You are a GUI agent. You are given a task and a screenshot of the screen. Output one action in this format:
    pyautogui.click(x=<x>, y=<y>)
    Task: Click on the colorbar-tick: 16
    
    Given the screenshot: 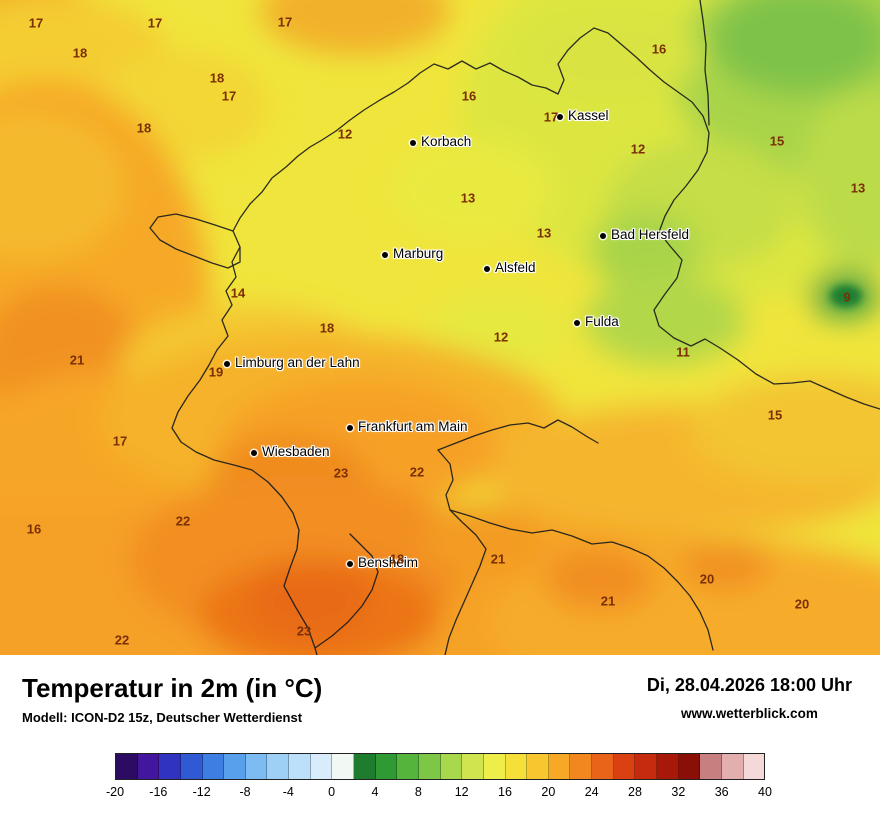 What is the action you would take?
    pyautogui.click(x=505, y=792)
    